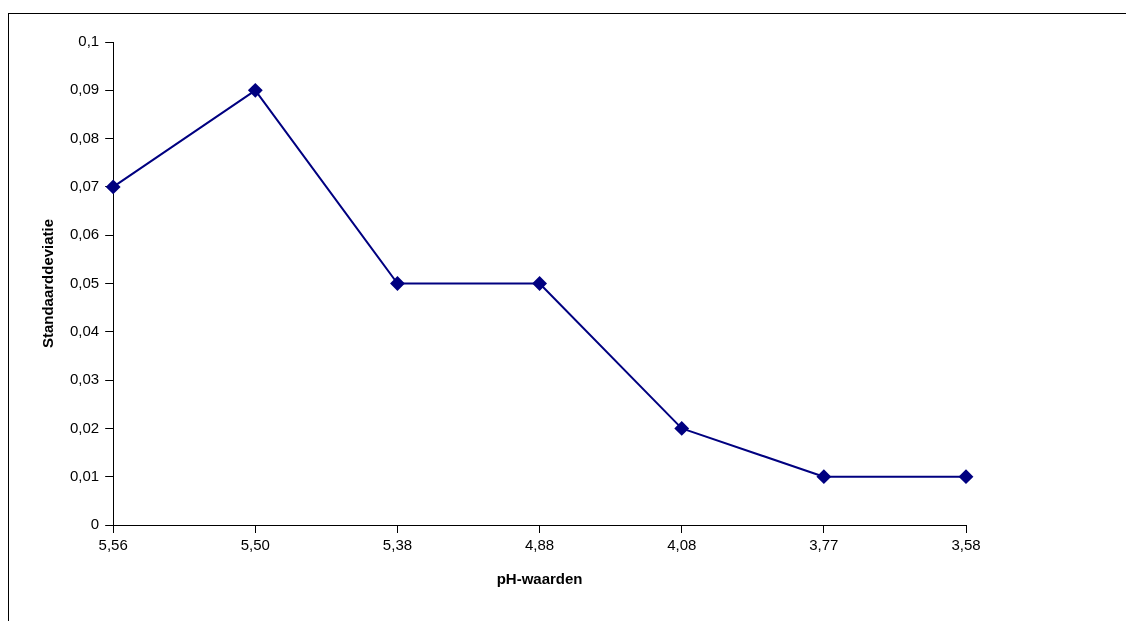 The width and height of the screenshot is (1126, 621). What do you see at coordinates (84, 330) in the screenshot?
I see `y-tick-label: 0,04` at bounding box center [84, 330].